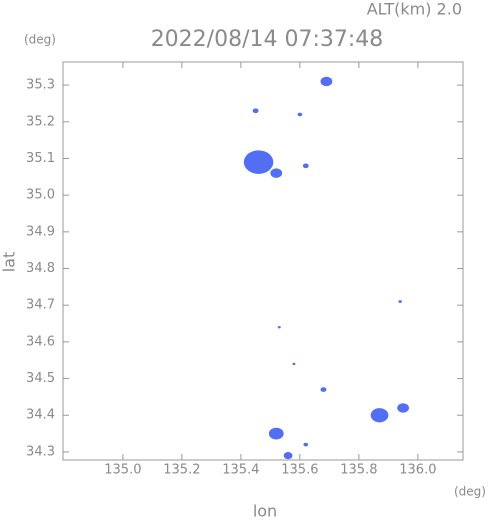 This screenshot has height=521, width=491. Describe the element at coordinates (40, 451) in the screenshot. I see `y-tick-label: 34.3` at that location.